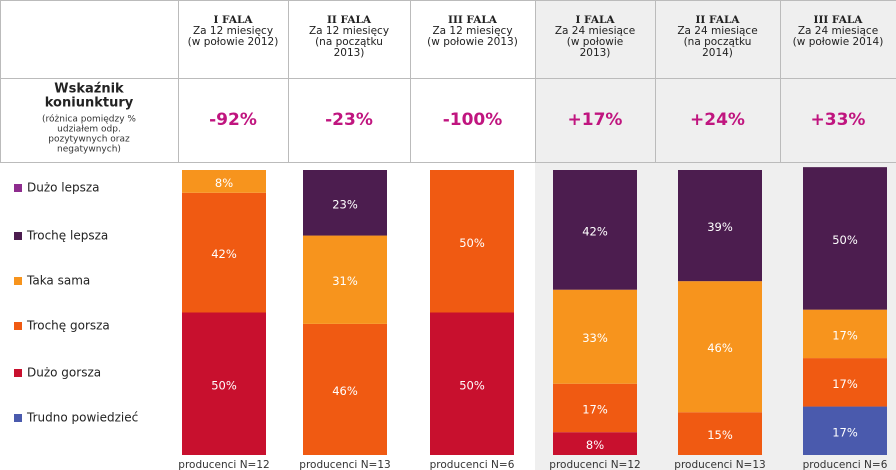 This screenshot has width=896, height=470. I want to click on index-value: +24%, so click(717, 120).